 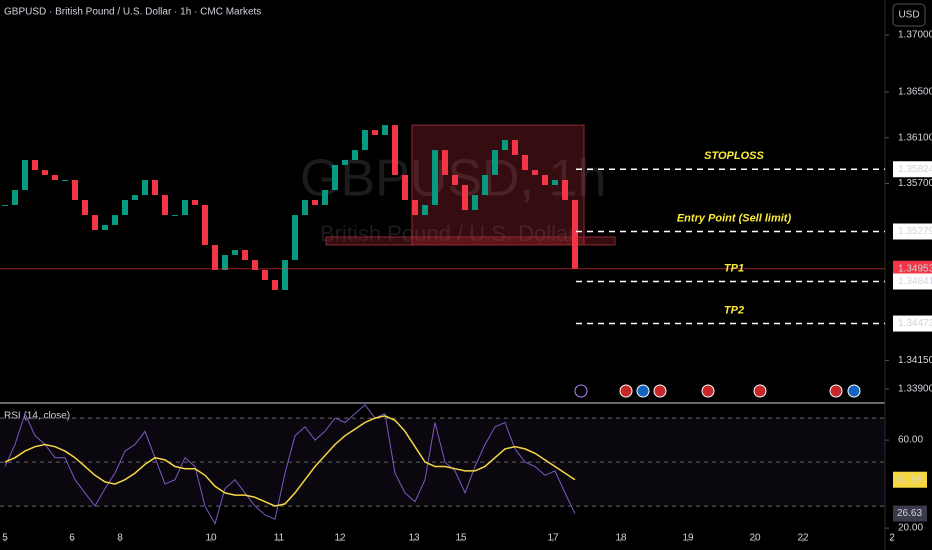 I want to click on annotation-price: 1.35824, so click(x=915, y=169).